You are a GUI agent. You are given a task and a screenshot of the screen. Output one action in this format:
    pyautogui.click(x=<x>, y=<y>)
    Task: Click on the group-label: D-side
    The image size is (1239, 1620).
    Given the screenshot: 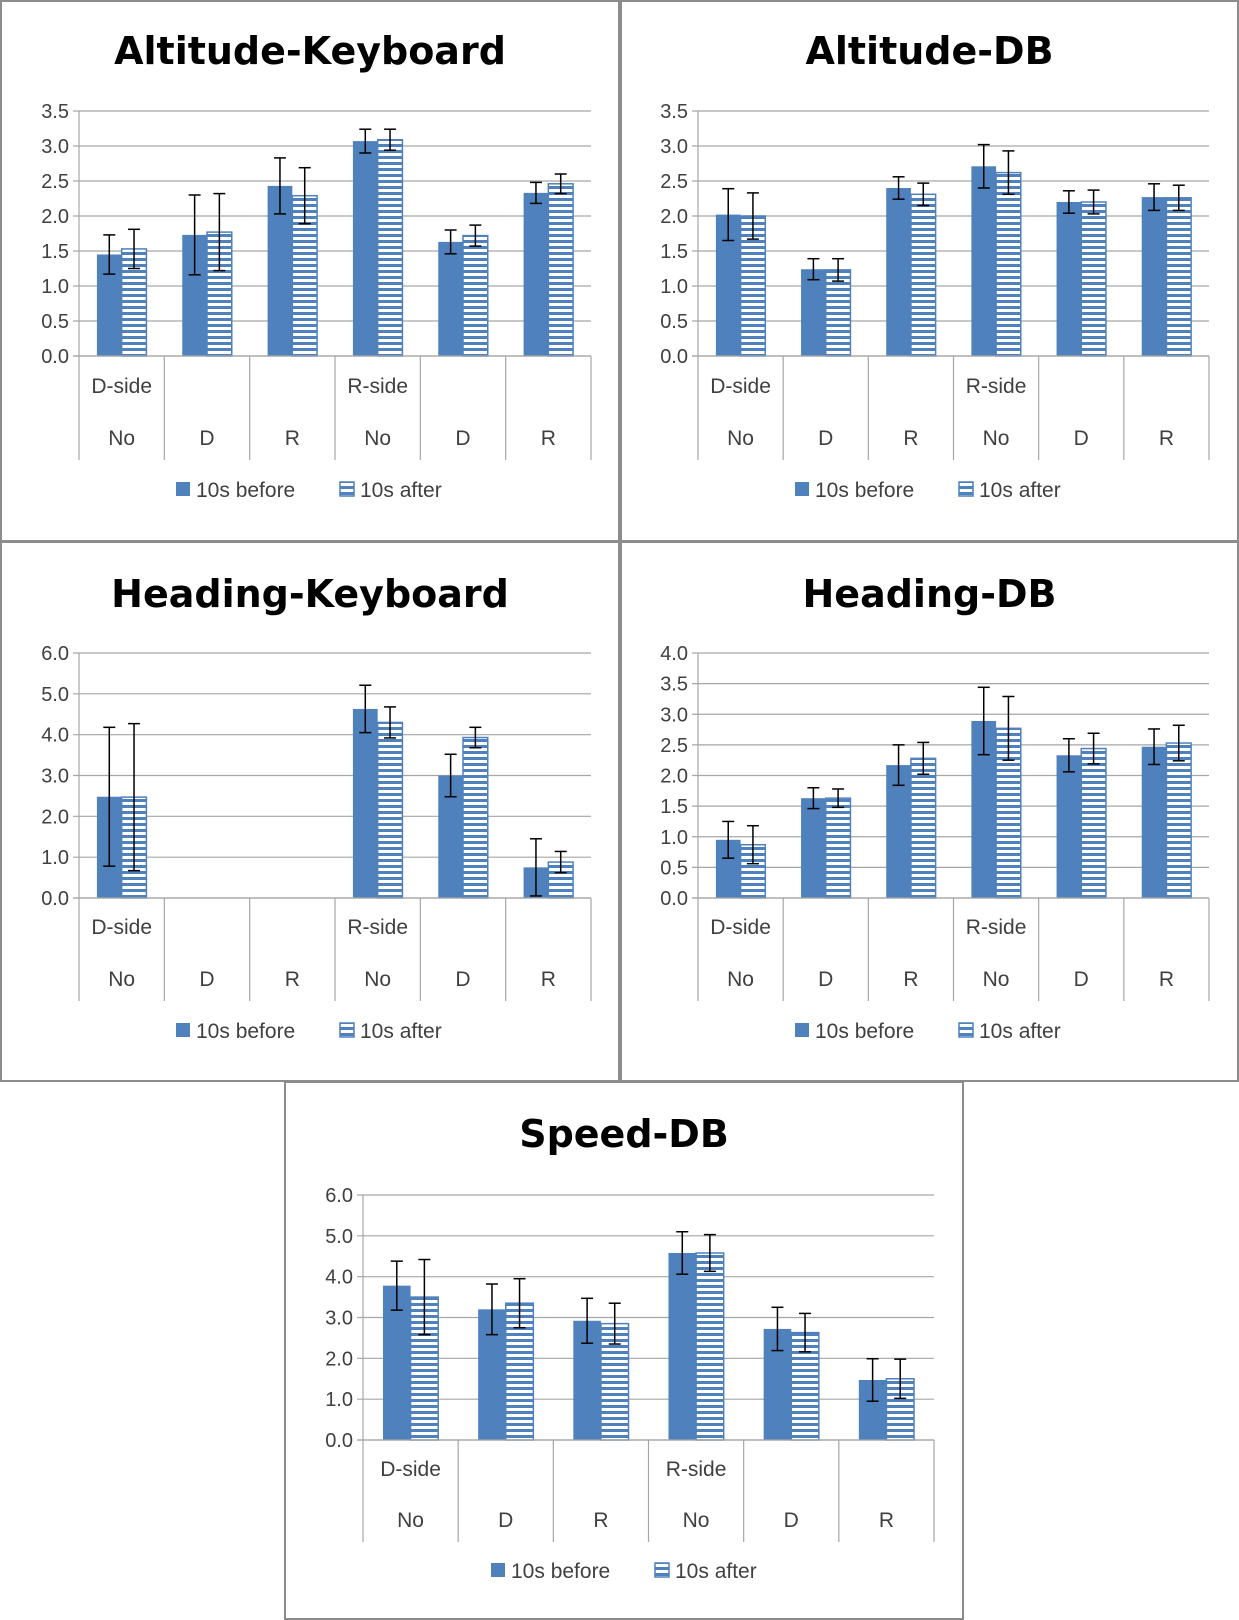 What is the action you would take?
    pyautogui.click(x=121, y=386)
    